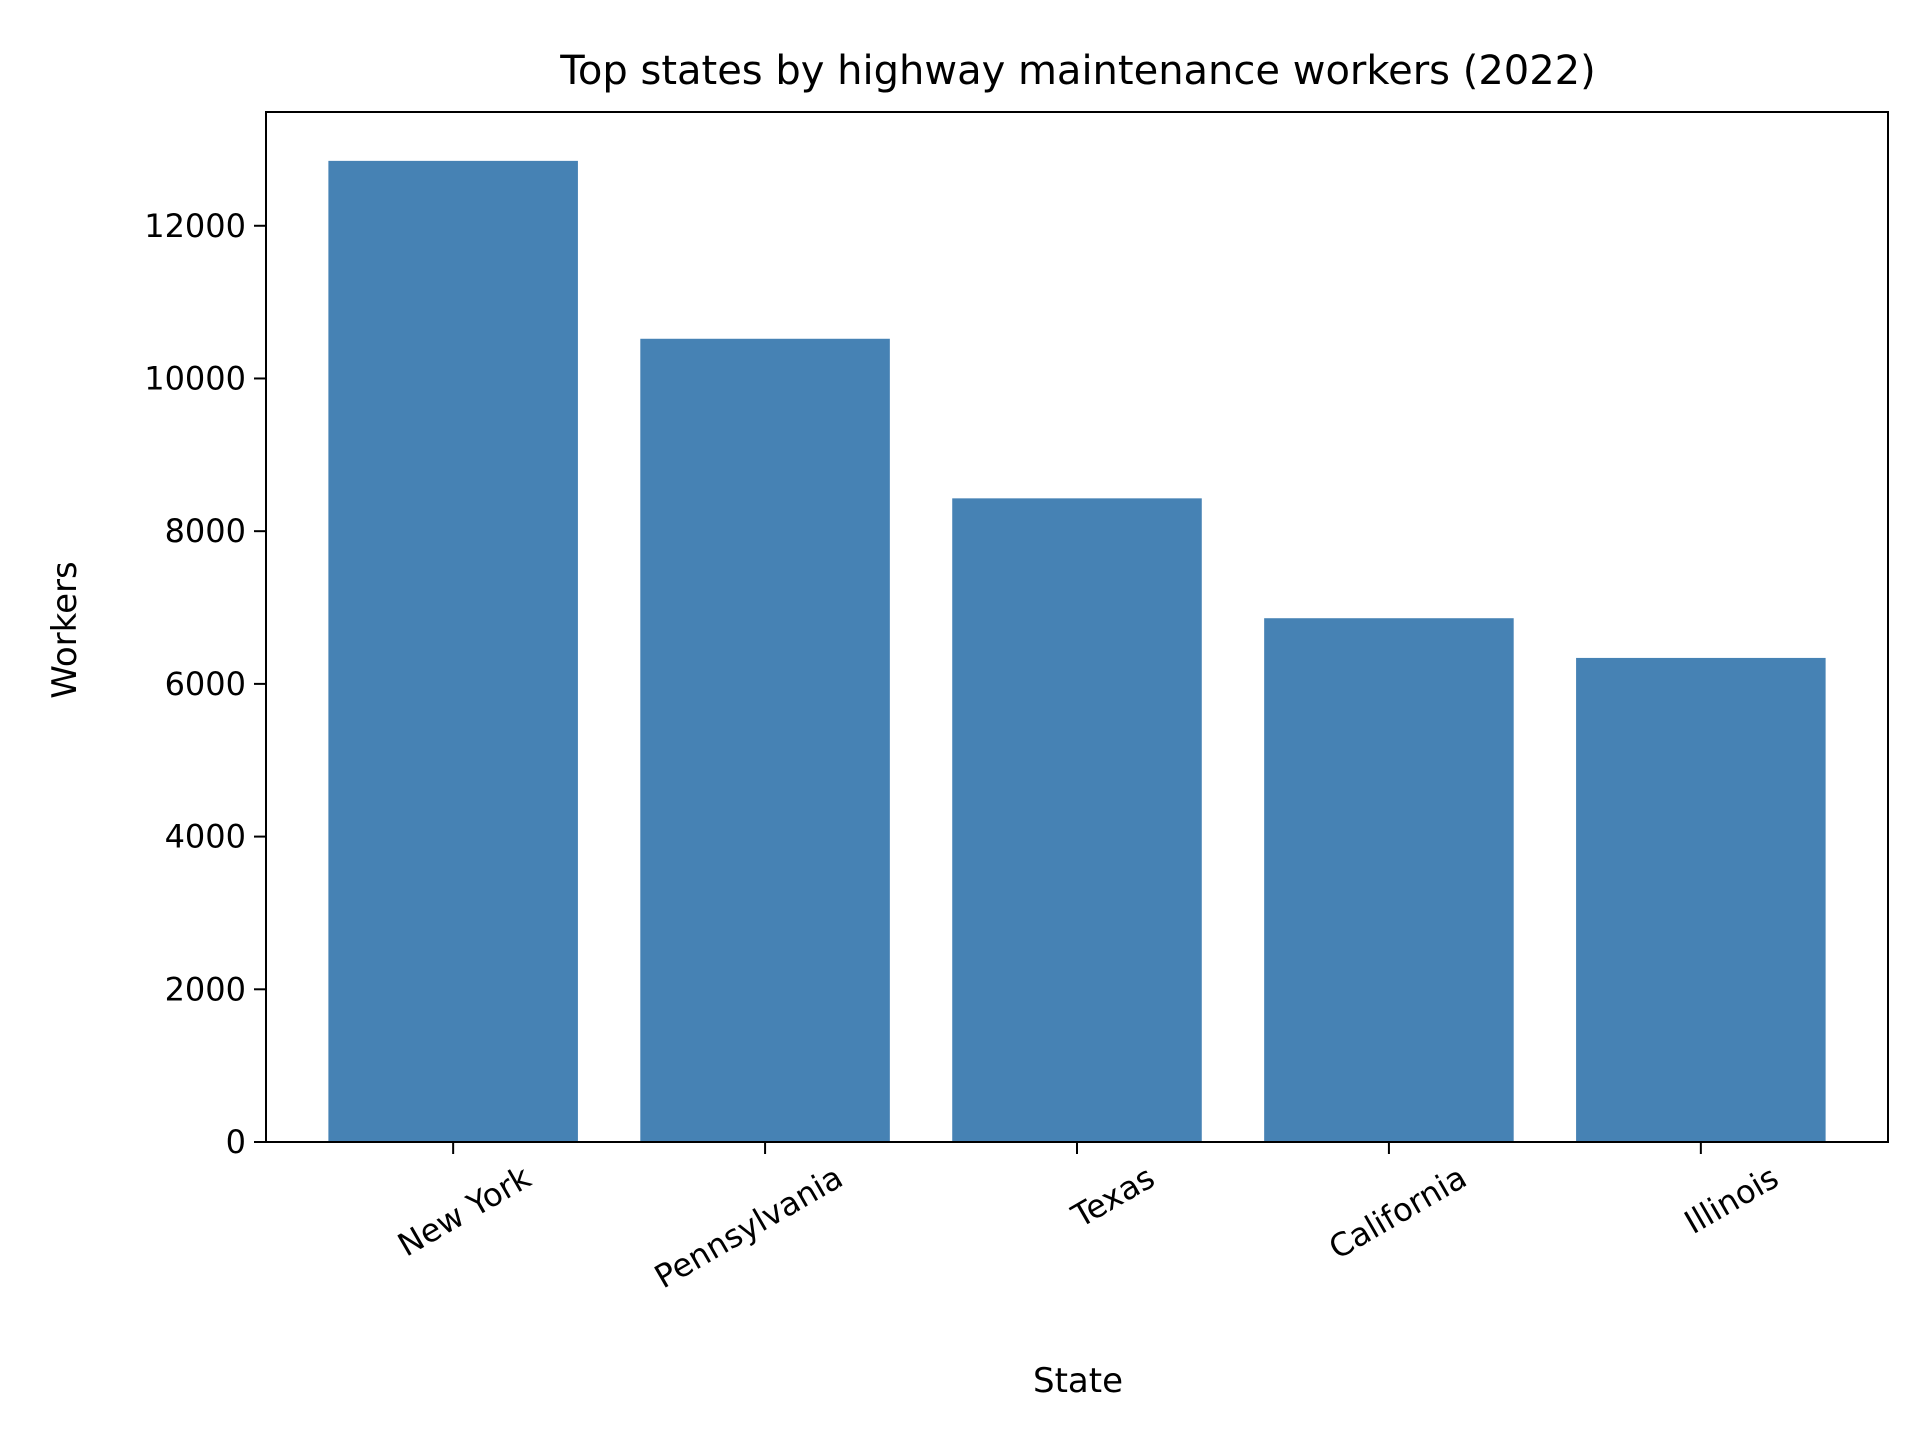  What do you see at coordinates (205, 837) in the screenshot?
I see `y-tick-label: 4000` at bounding box center [205, 837].